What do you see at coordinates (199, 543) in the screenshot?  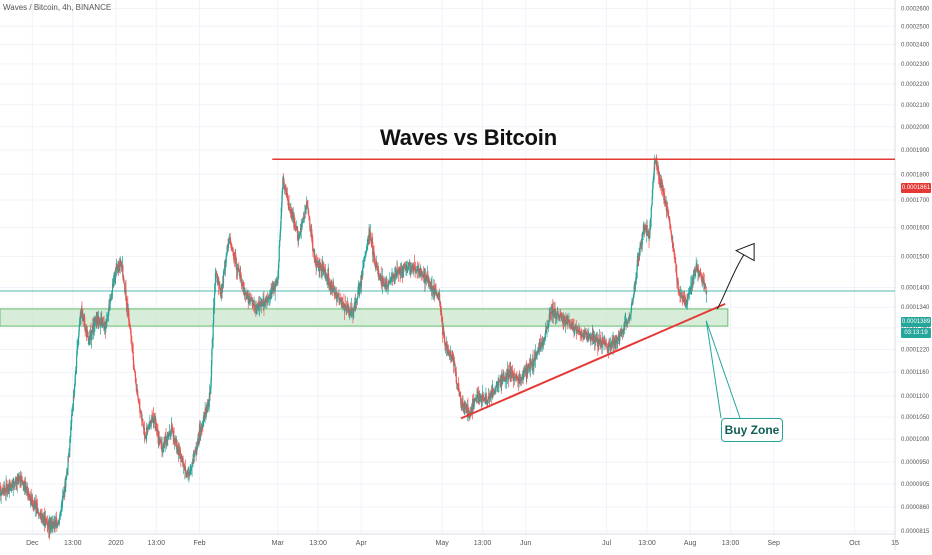 I see `x-tick-label: Feb` at bounding box center [199, 543].